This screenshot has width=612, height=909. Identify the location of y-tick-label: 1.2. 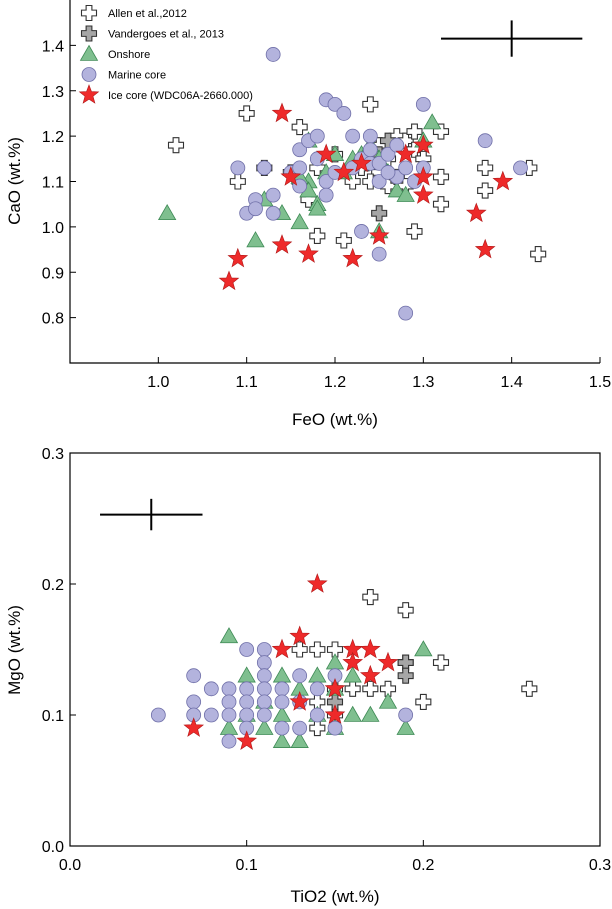
(53, 137).